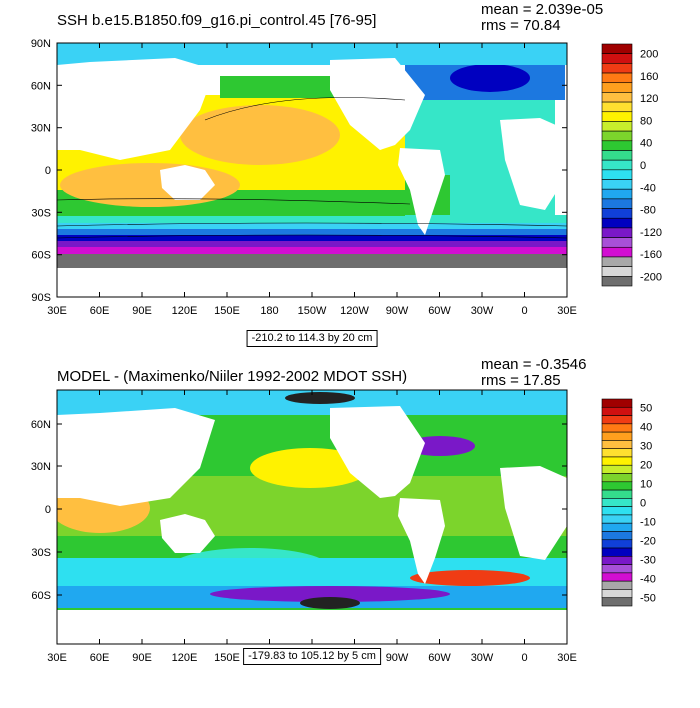 The image size is (700, 708). Describe the element at coordinates (521, 380) in the screenshot. I see `rms-label: rms = 17.85` at that location.